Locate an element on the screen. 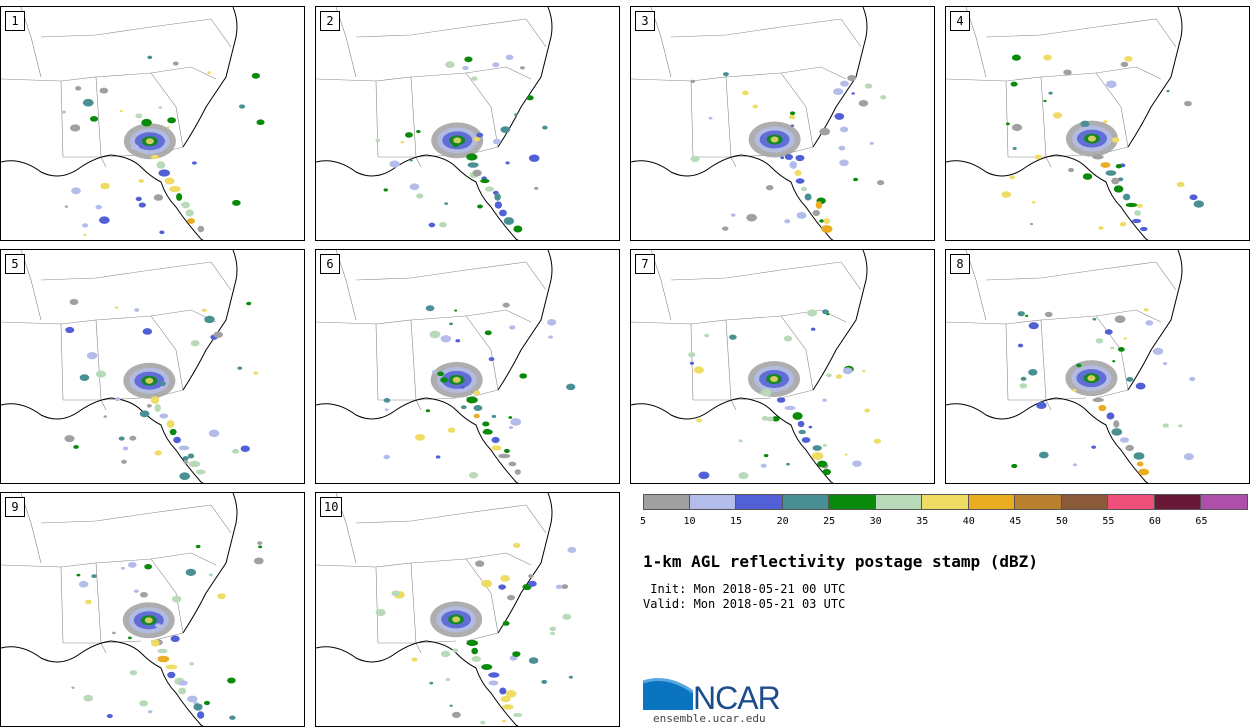  colorbar-bin is located at coordinates (852, 502).